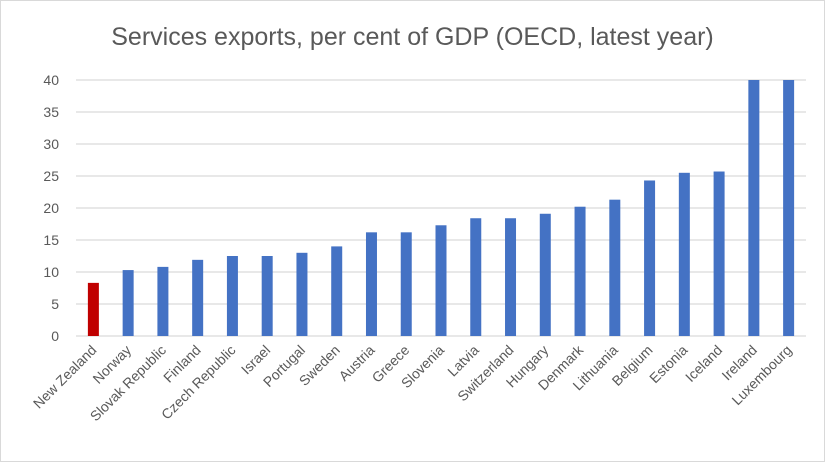 This screenshot has width=825, height=463. I want to click on y-tick-label: 35, so click(51, 112).